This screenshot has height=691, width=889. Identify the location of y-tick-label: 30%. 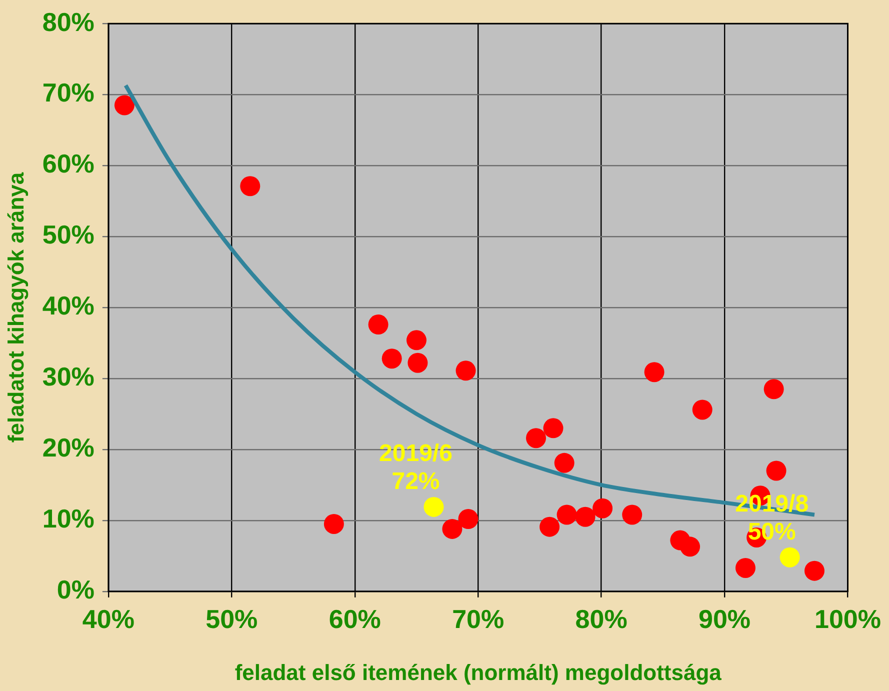
(68, 377).